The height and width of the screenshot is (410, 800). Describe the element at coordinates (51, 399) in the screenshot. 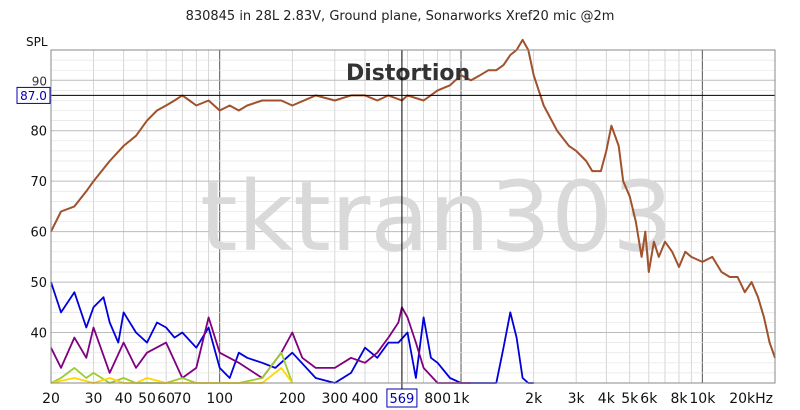

I see `x-tick-label: 20` at that location.